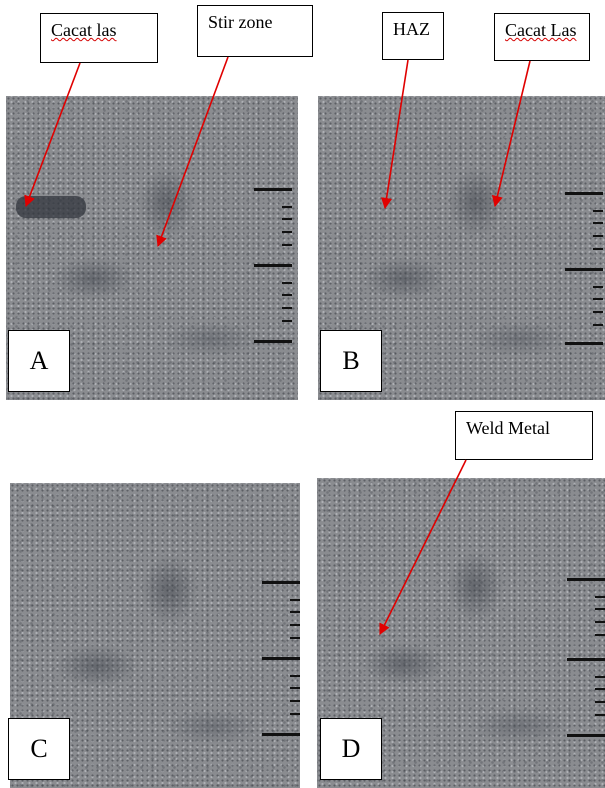  What do you see at coordinates (541, 30) in the screenshot?
I see `callout-label: Cacat Las` at bounding box center [541, 30].